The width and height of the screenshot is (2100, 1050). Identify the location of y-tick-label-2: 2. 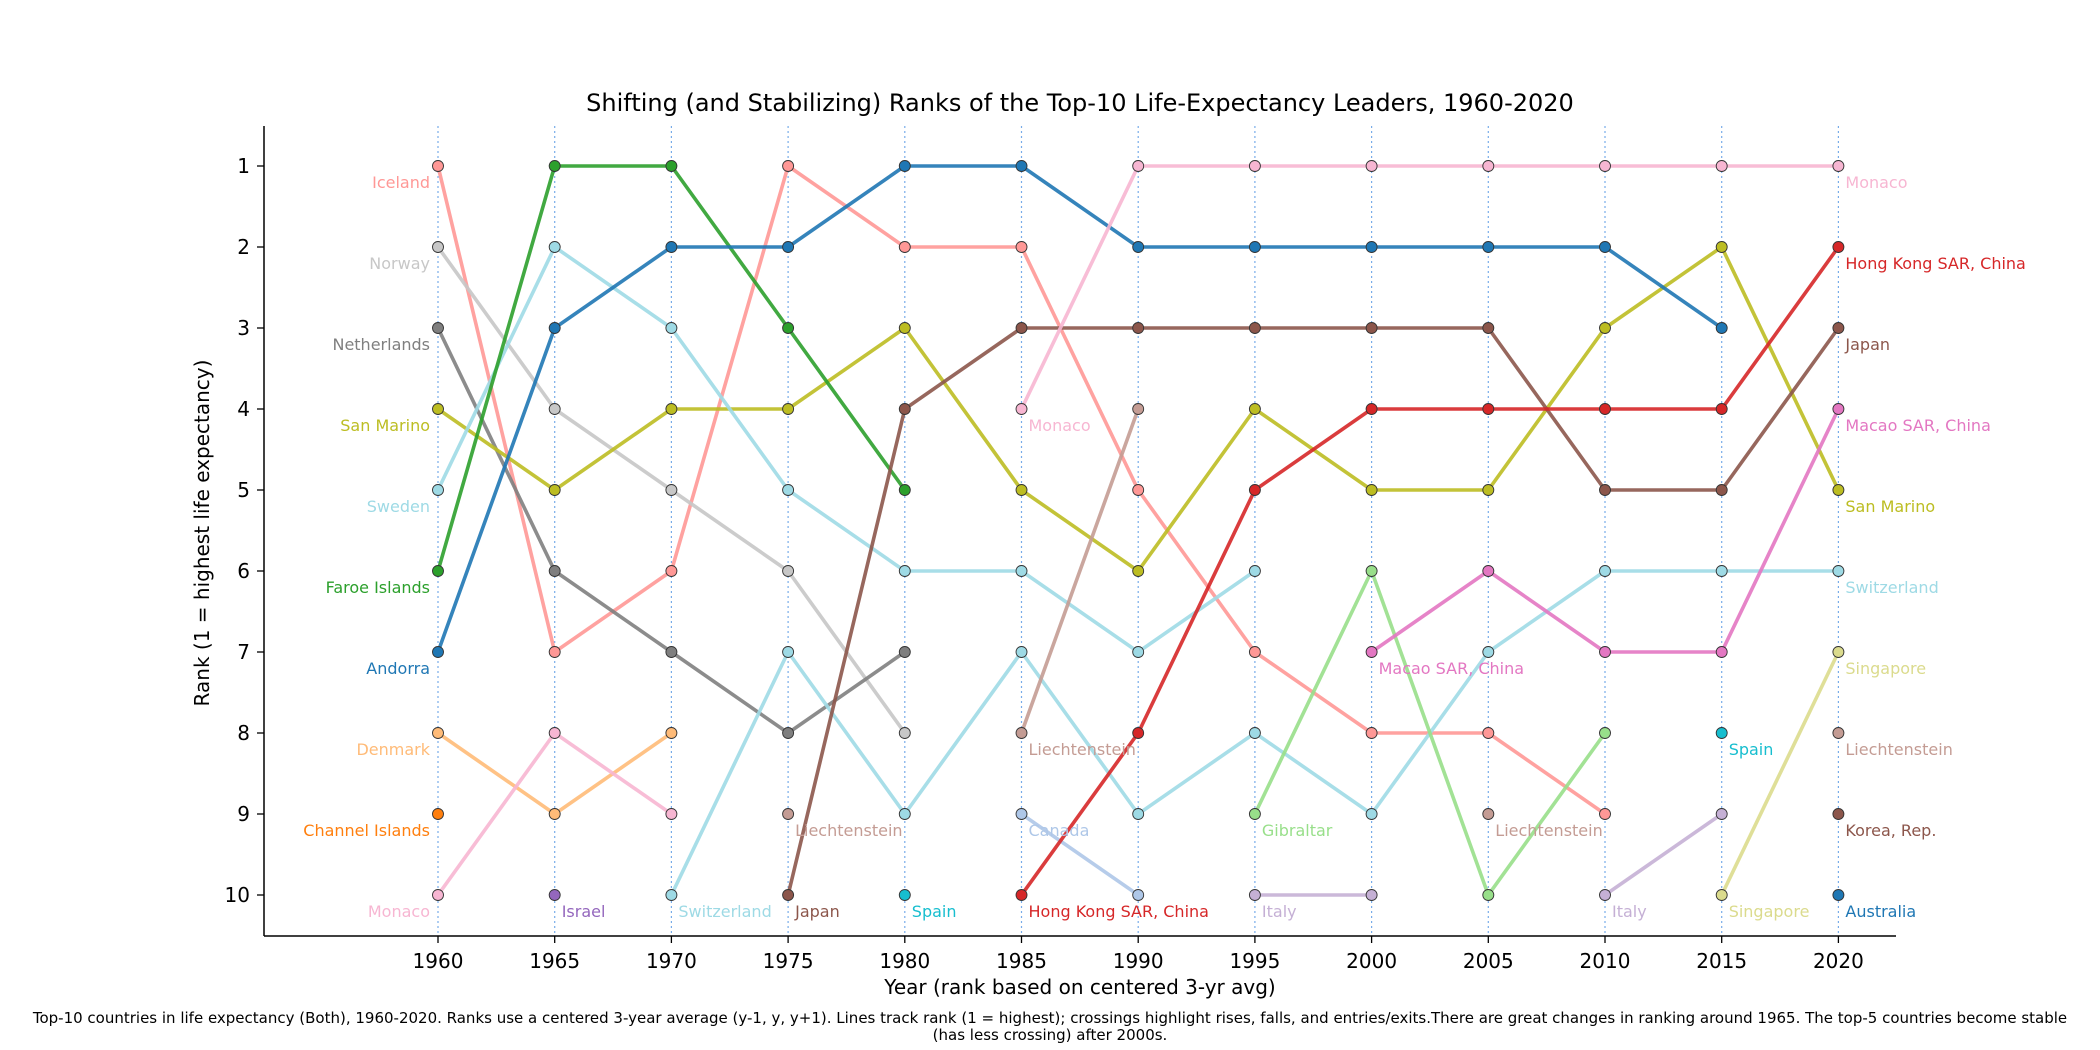
(243, 247).